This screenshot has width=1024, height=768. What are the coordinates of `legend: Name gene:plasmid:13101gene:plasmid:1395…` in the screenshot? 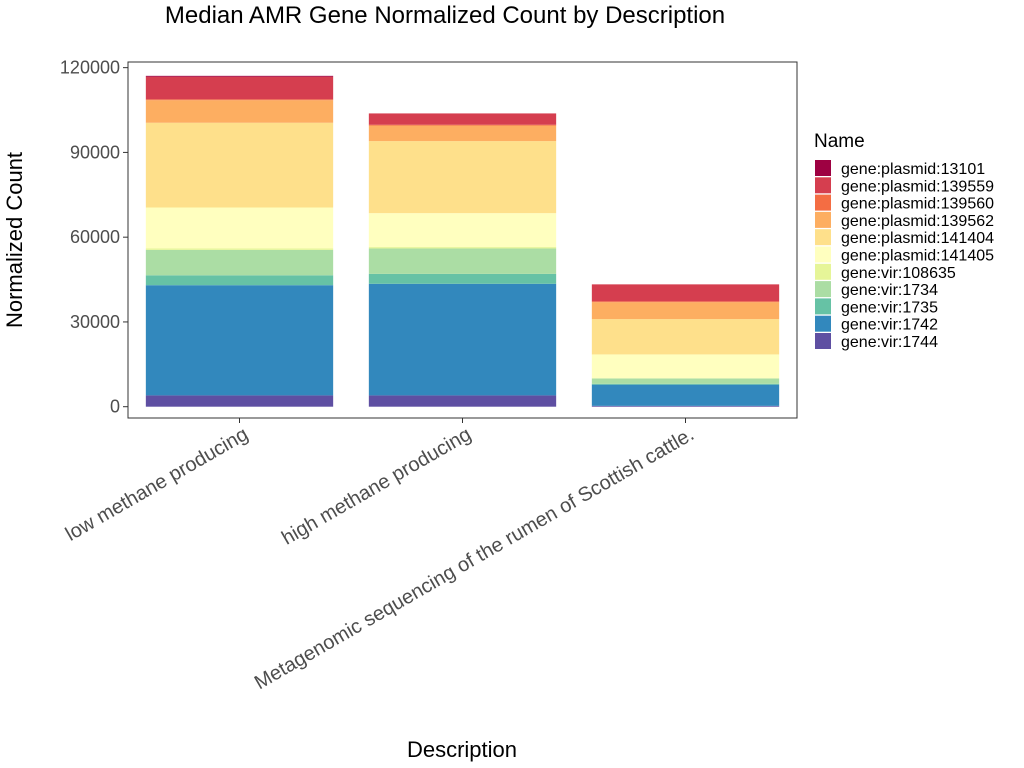 It's located at (904, 241).